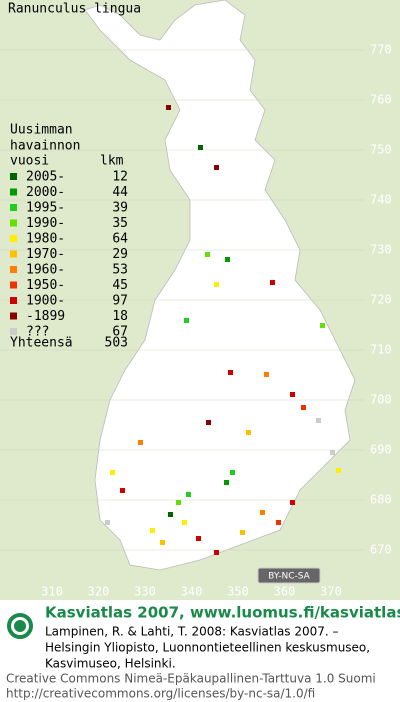 The width and height of the screenshot is (400, 702). What do you see at coordinates (192, 592) in the screenshot?
I see `x-grid-label: 340` at bounding box center [192, 592].